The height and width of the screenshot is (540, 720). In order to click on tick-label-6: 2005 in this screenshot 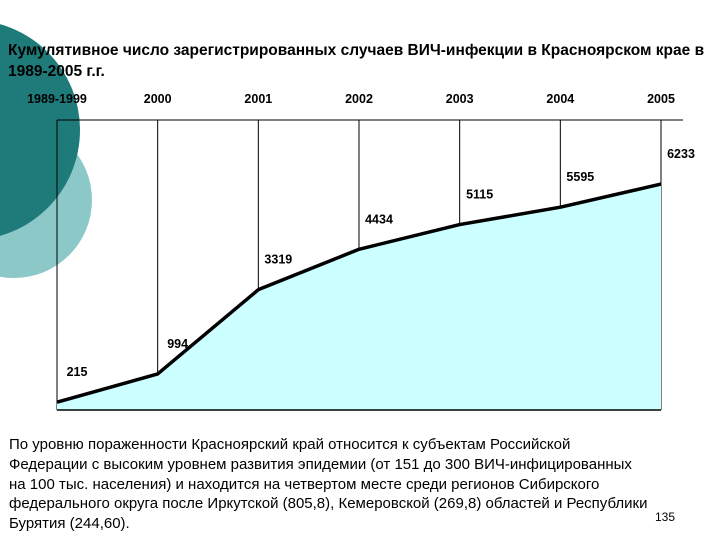, I will do `click(661, 99)`.